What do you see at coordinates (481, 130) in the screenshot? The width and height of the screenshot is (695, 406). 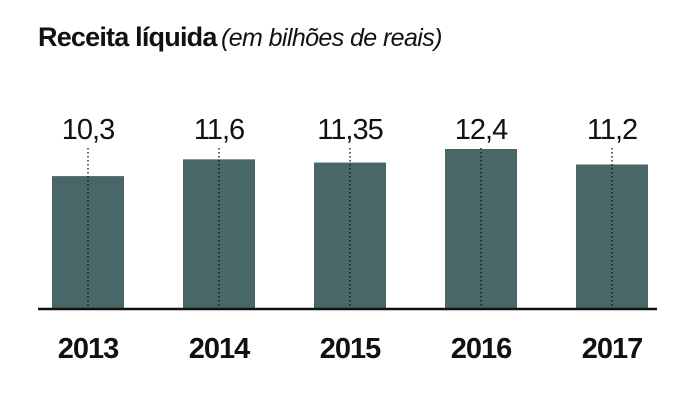 I see `value-label-2016: 12,4` at bounding box center [481, 130].